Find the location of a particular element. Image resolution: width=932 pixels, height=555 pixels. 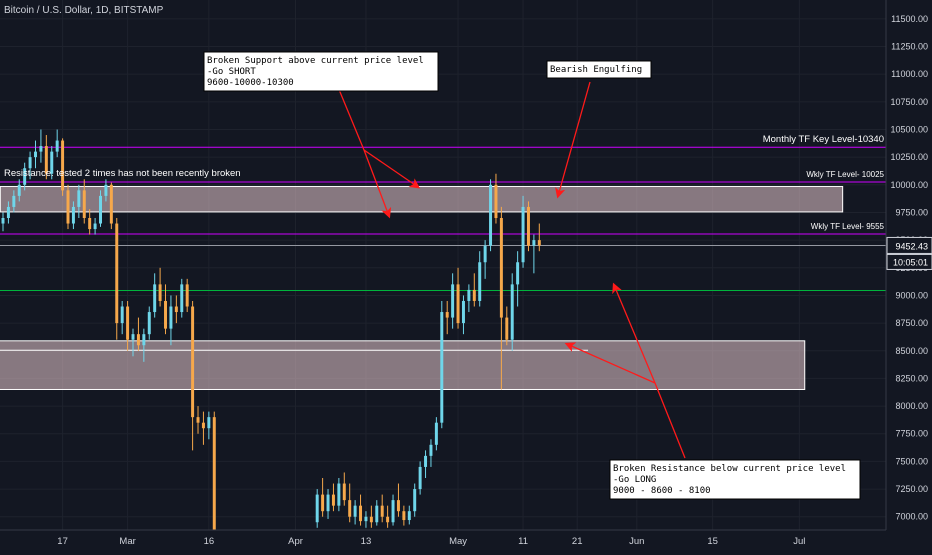

arrow-short-down is located at coordinates (377, 184).